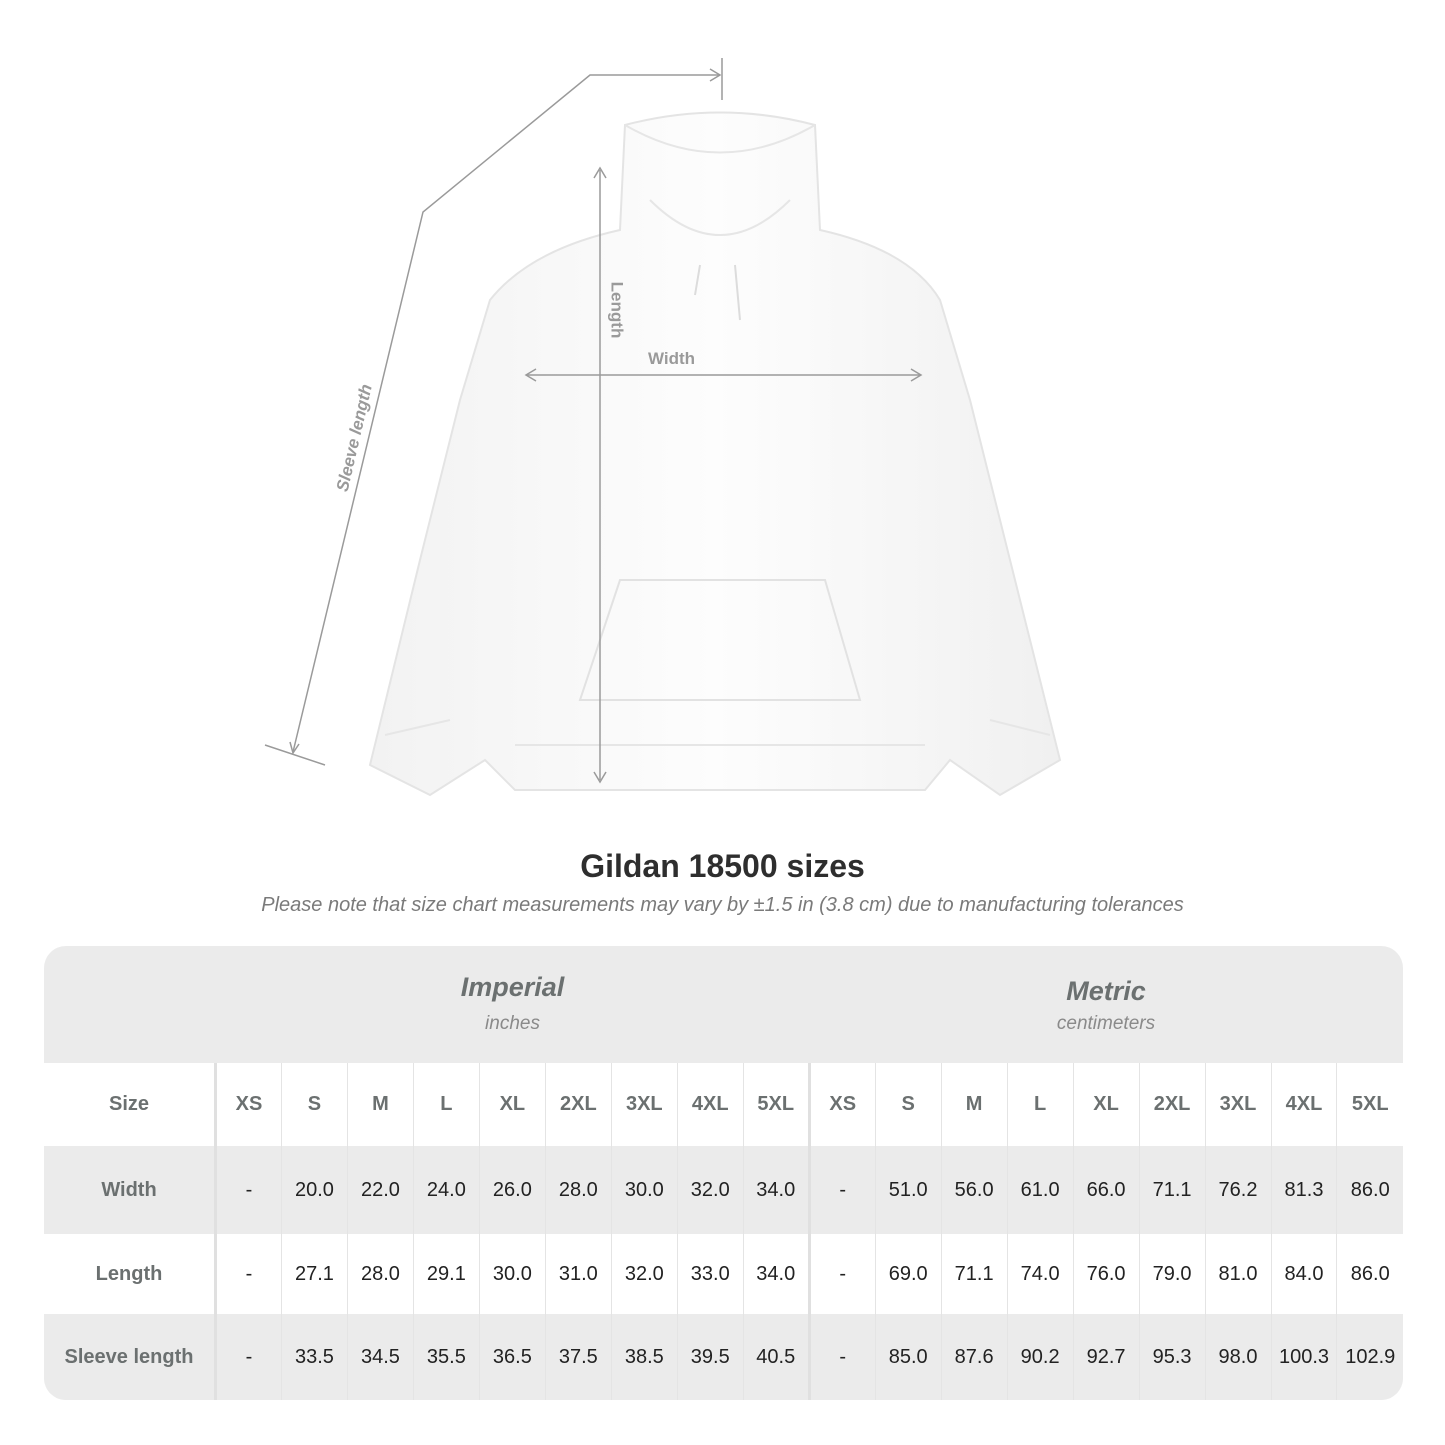 Image resolution: width=1445 pixels, height=1445 pixels. What do you see at coordinates (974, 1190) in the screenshot?
I see `metric-cell: 56.0` at bounding box center [974, 1190].